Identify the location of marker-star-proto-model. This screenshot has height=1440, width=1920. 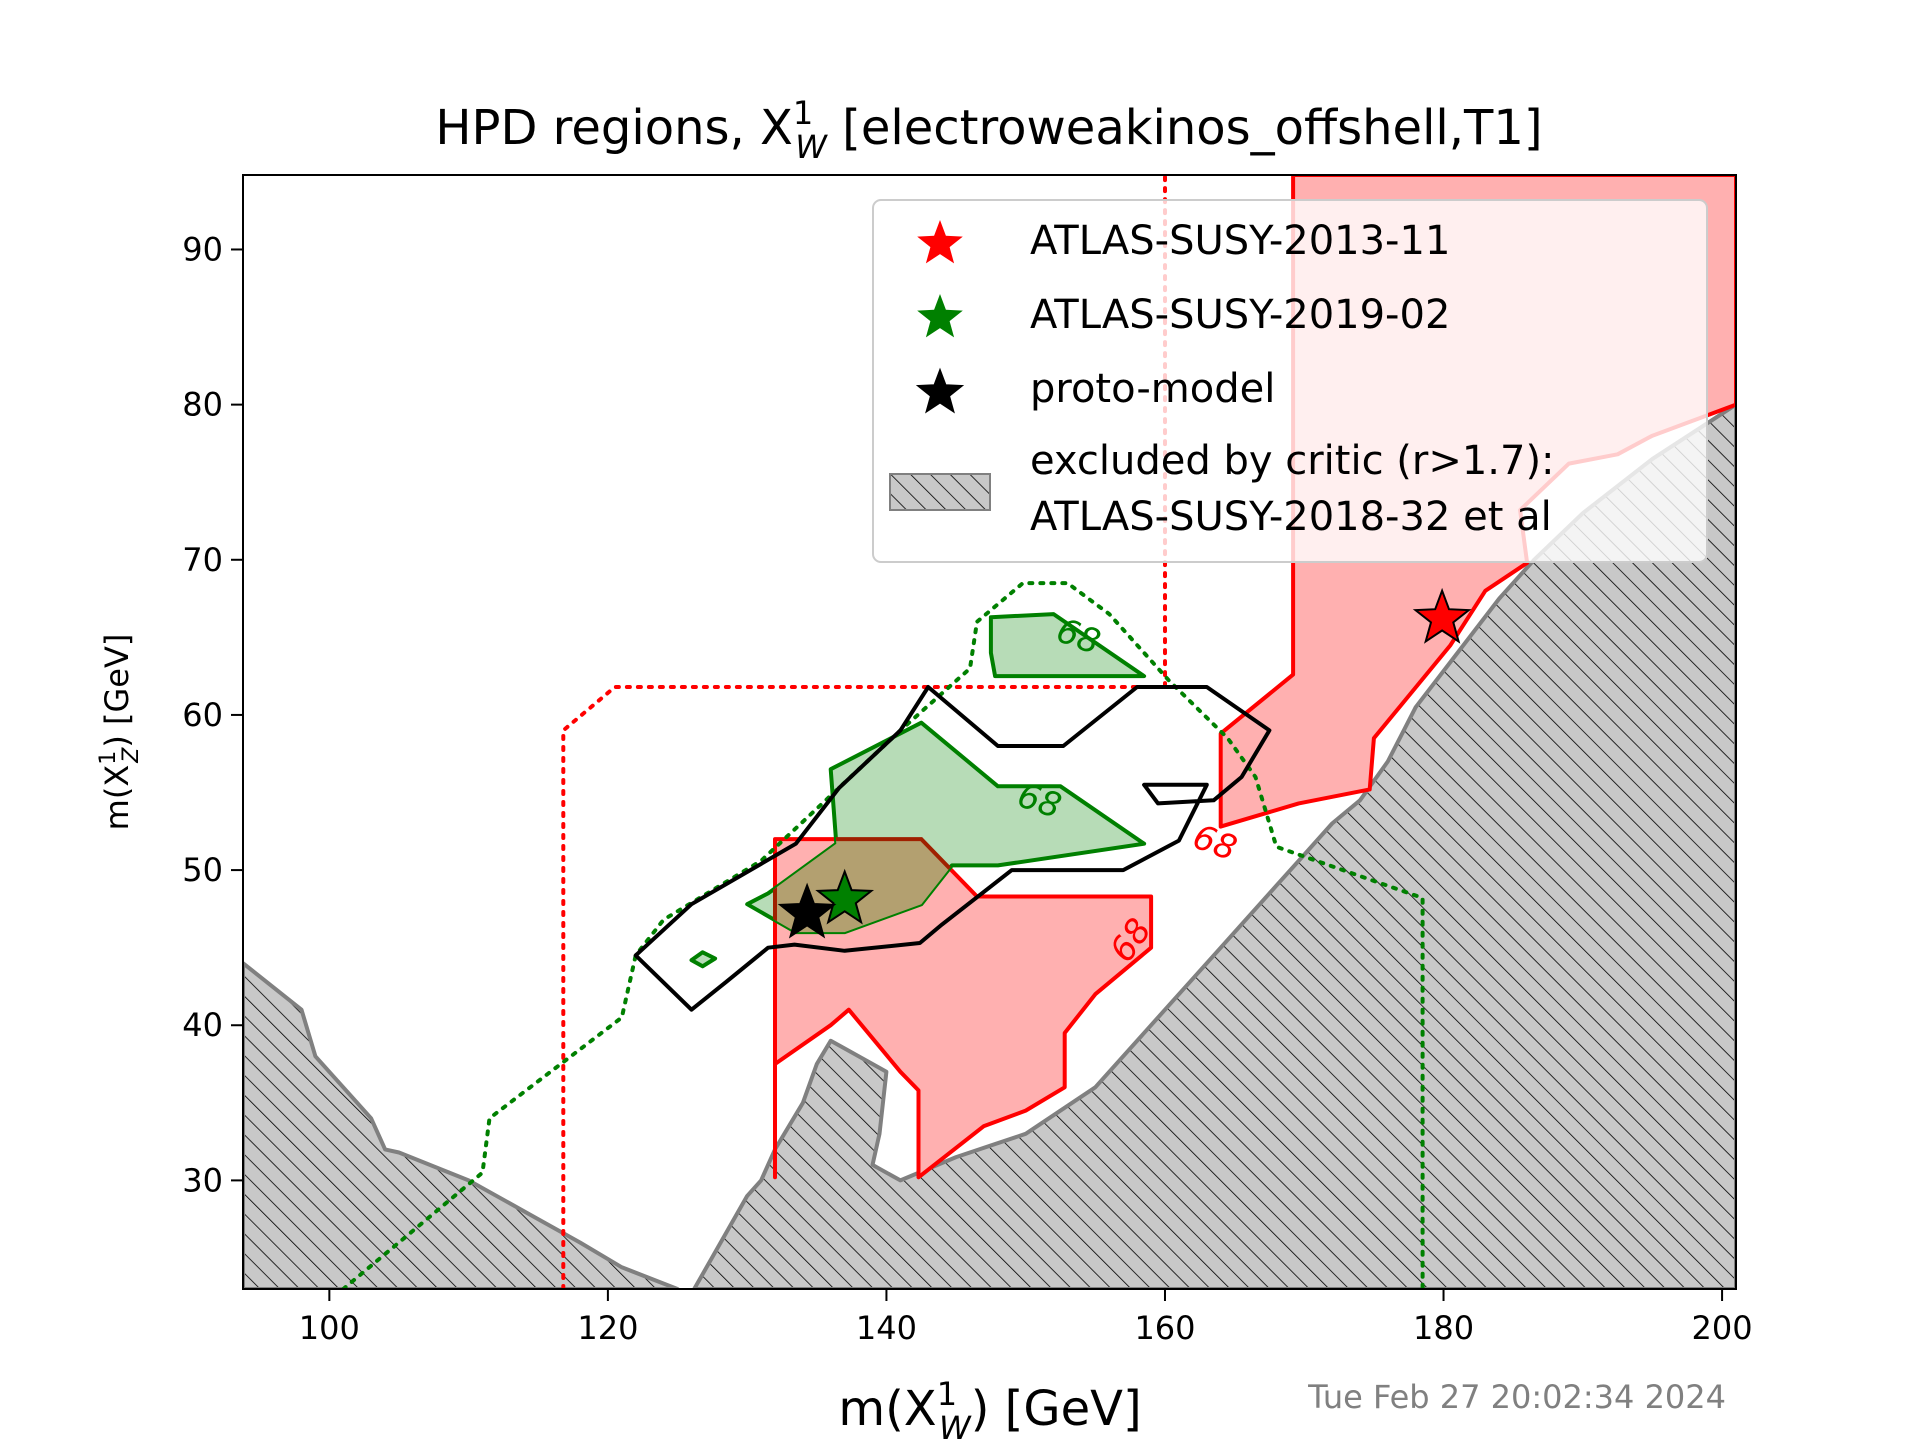
(807, 910).